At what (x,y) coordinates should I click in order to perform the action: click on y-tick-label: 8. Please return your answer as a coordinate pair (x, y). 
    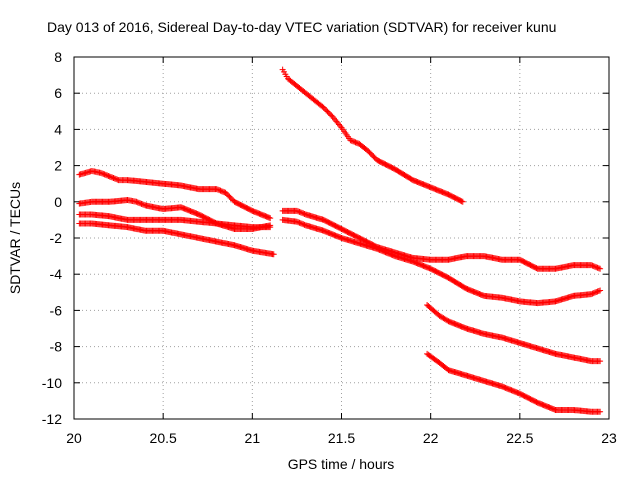
    Looking at the image, I should click on (58, 57).